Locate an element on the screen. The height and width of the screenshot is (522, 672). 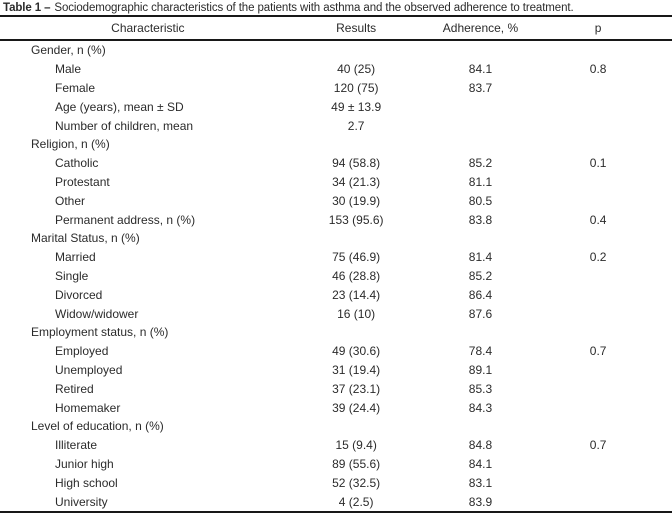
table-row-item: High school 52 (32.5) 83.1 is located at coordinates (336, 482).